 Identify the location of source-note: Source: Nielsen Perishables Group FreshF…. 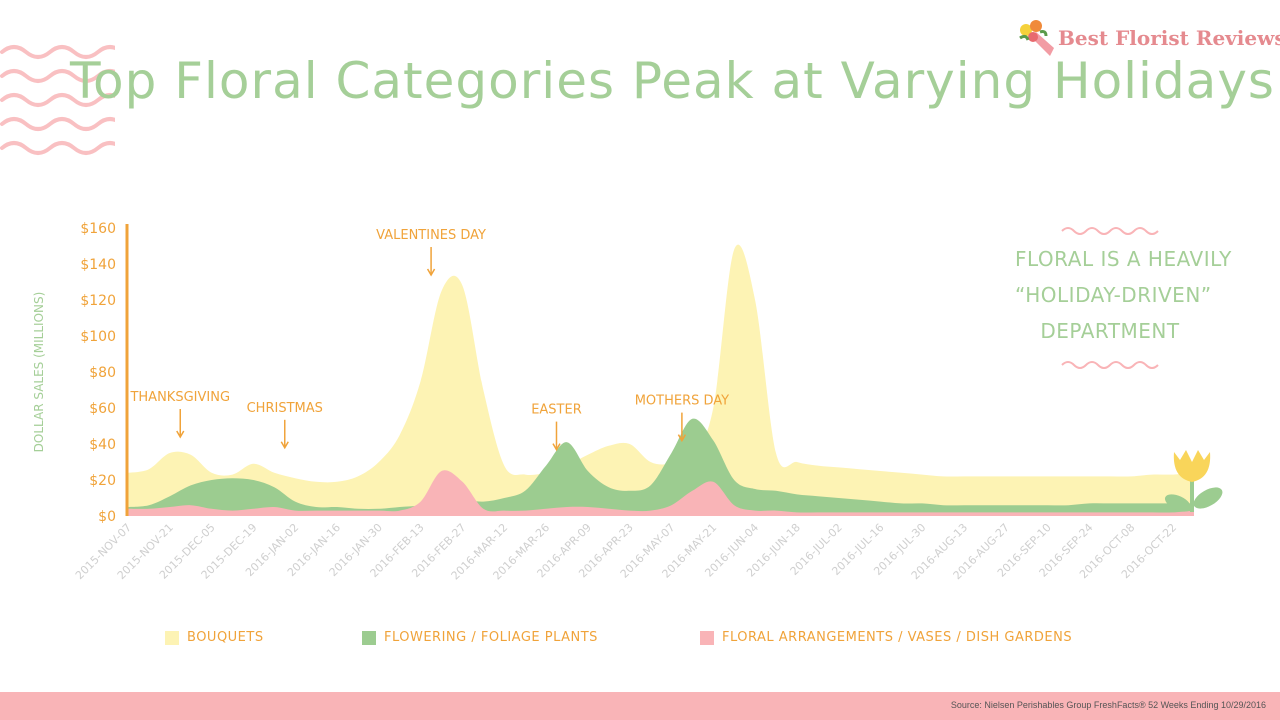
(1108, 705).